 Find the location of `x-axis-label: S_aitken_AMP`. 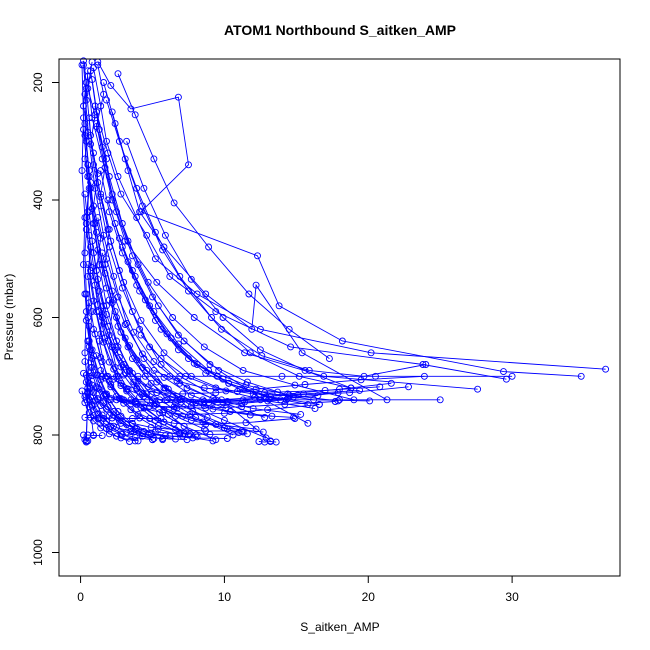

x-axis-label: S_aitken_AMP is located at coordinates (339, 627).